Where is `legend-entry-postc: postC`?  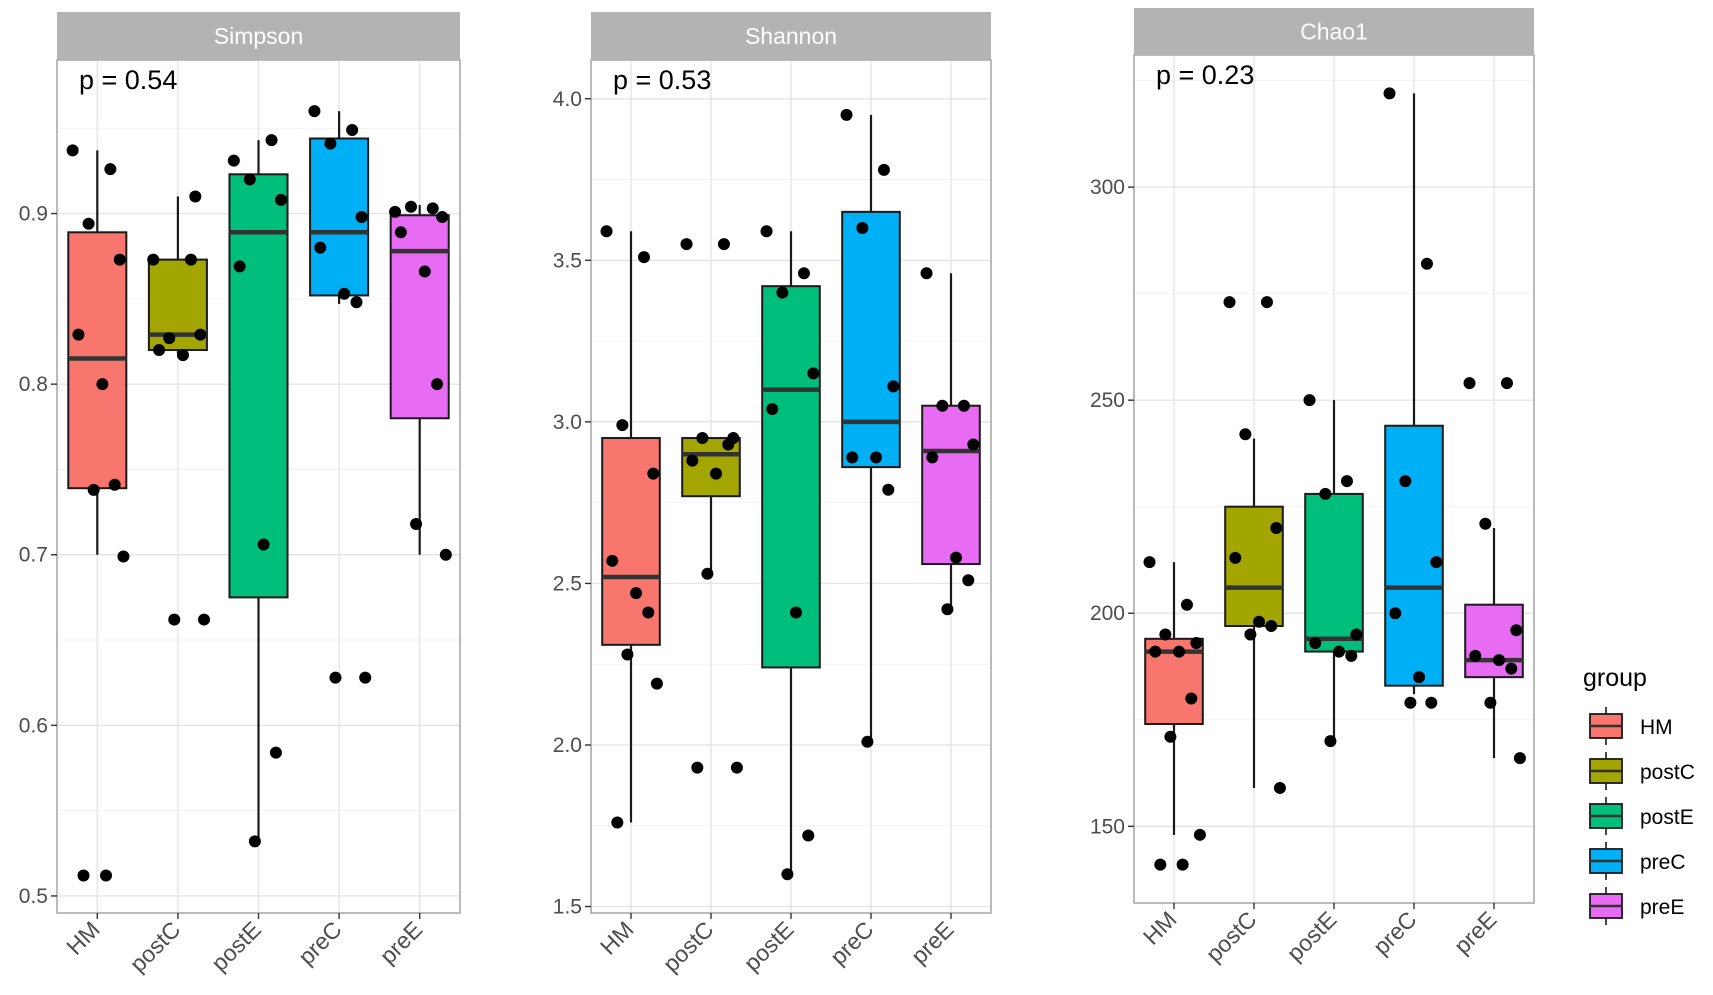 legend-entry-postc: postC is located at coordinates (1642, 771).